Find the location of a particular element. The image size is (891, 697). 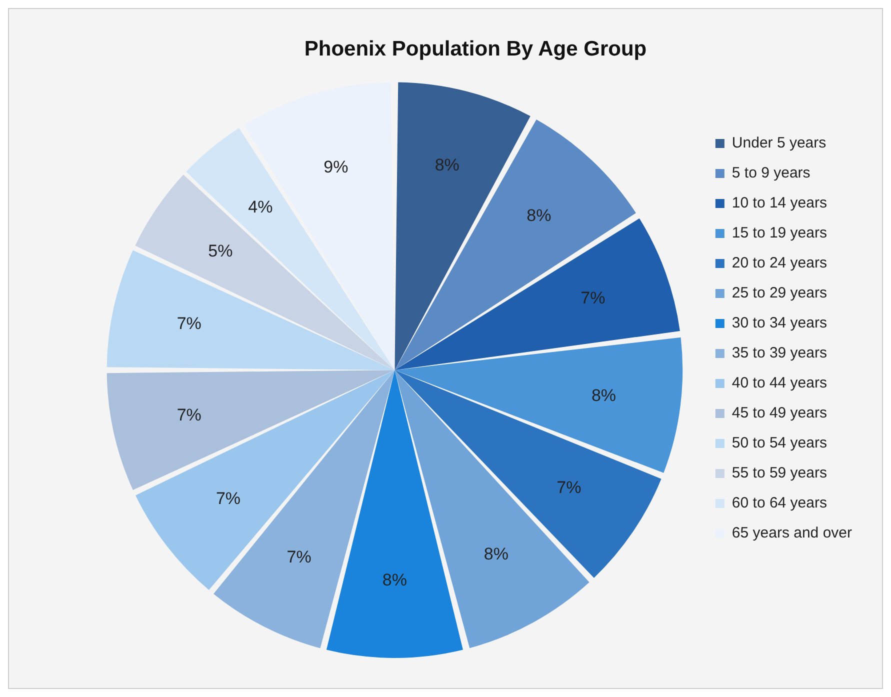

legend-label: 45 to 49 years is located at coordinates (779, 413).